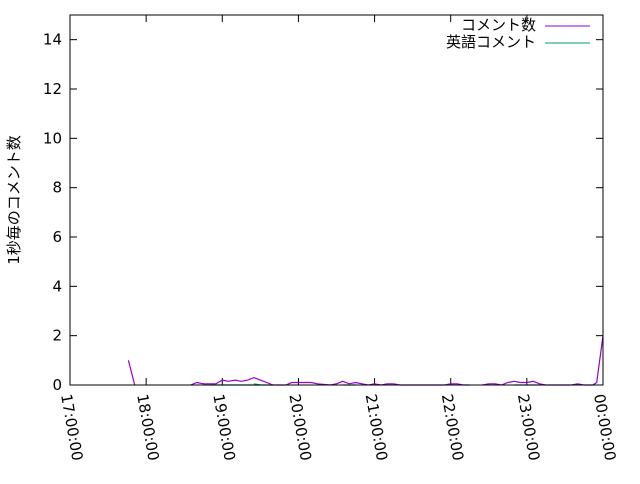  I want to click on y-axis-label: 1秒毎のコメント数, so click(14, 200).